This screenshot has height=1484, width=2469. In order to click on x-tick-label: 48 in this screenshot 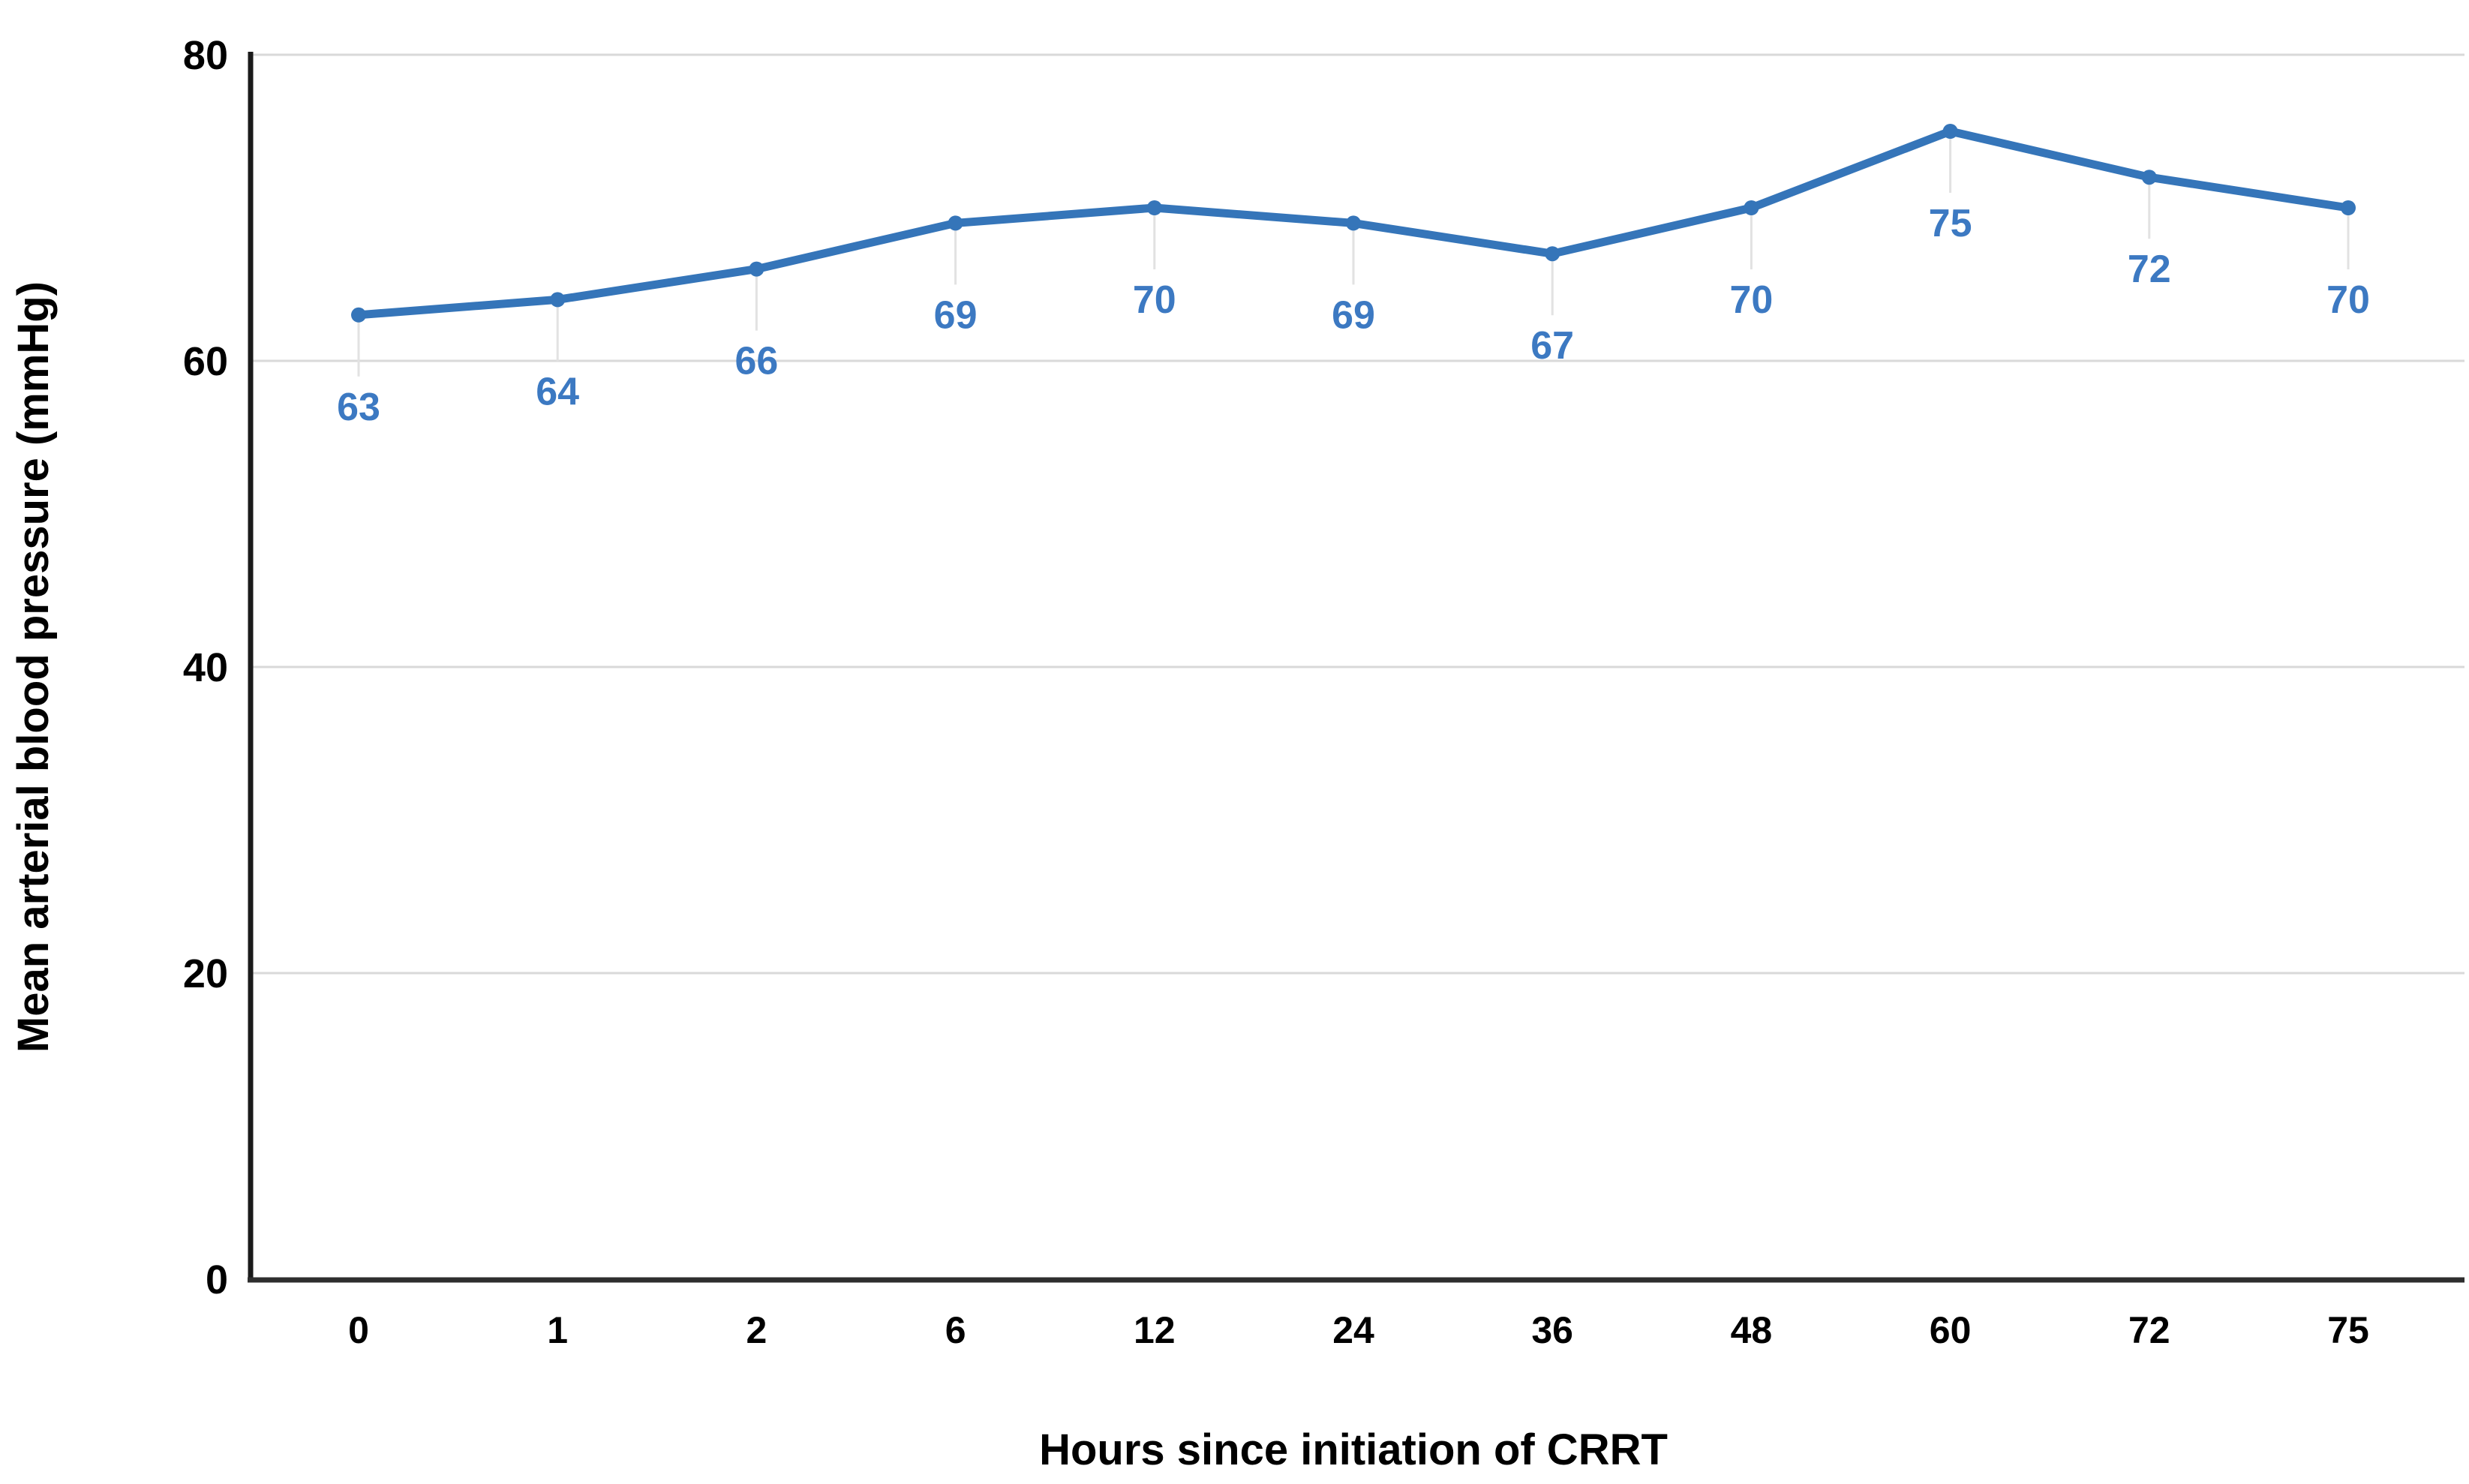, I will do `click(1752, 1330)`.